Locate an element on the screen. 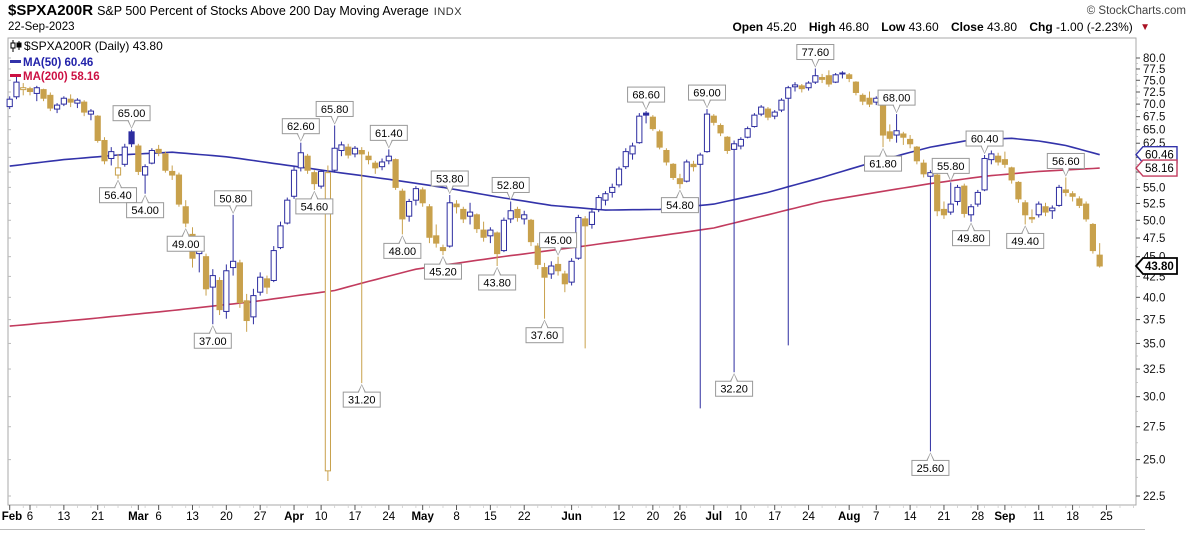 Image resolution: width=1192 pixels, height=536 pixels. axis-marker-ma200: 58.16 is located at coordinates (1156, 168).